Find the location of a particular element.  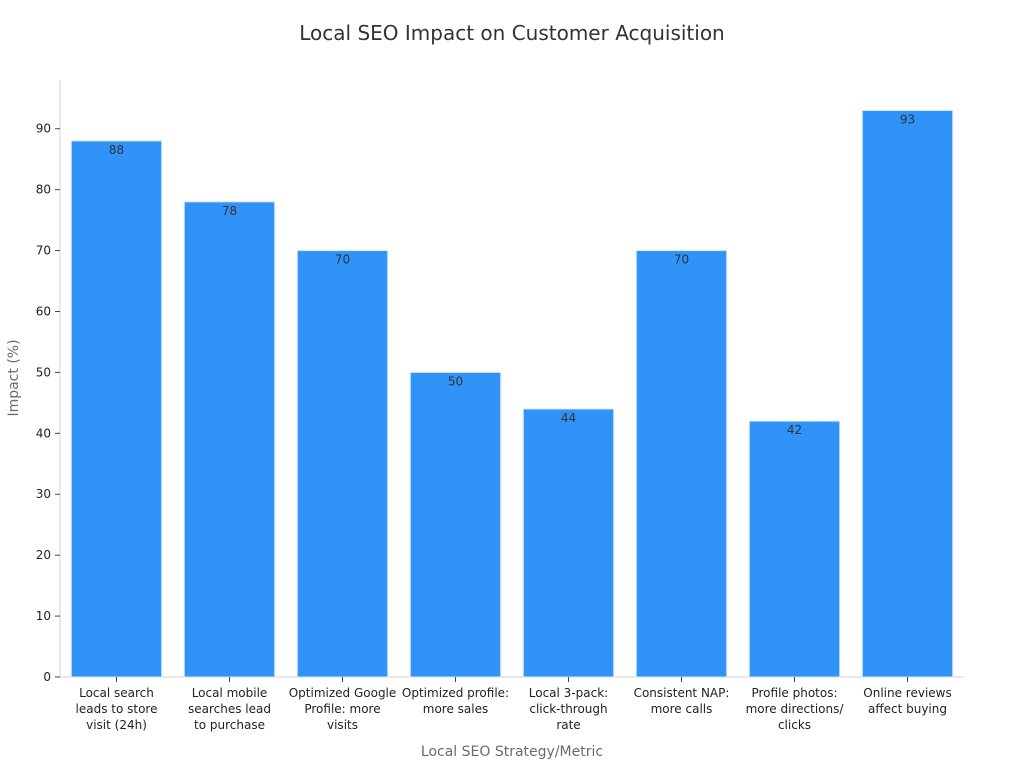

x-tick-label-line: clicks is located at coordinates (794, 725).